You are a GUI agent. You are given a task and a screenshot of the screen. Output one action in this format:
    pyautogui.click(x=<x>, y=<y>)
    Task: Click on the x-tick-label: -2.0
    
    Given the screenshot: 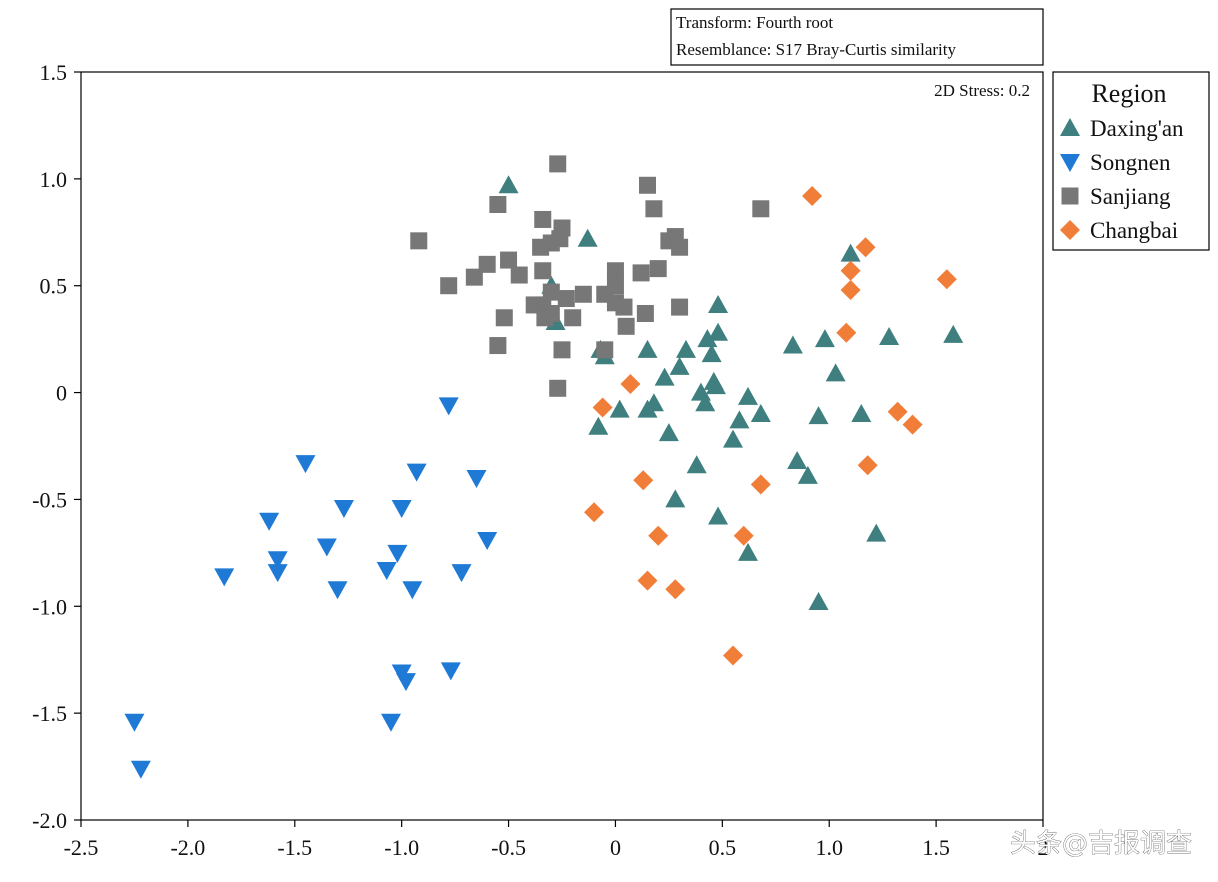 What is the action you would take?
    pyautogui.click(x=187, y=847)
    